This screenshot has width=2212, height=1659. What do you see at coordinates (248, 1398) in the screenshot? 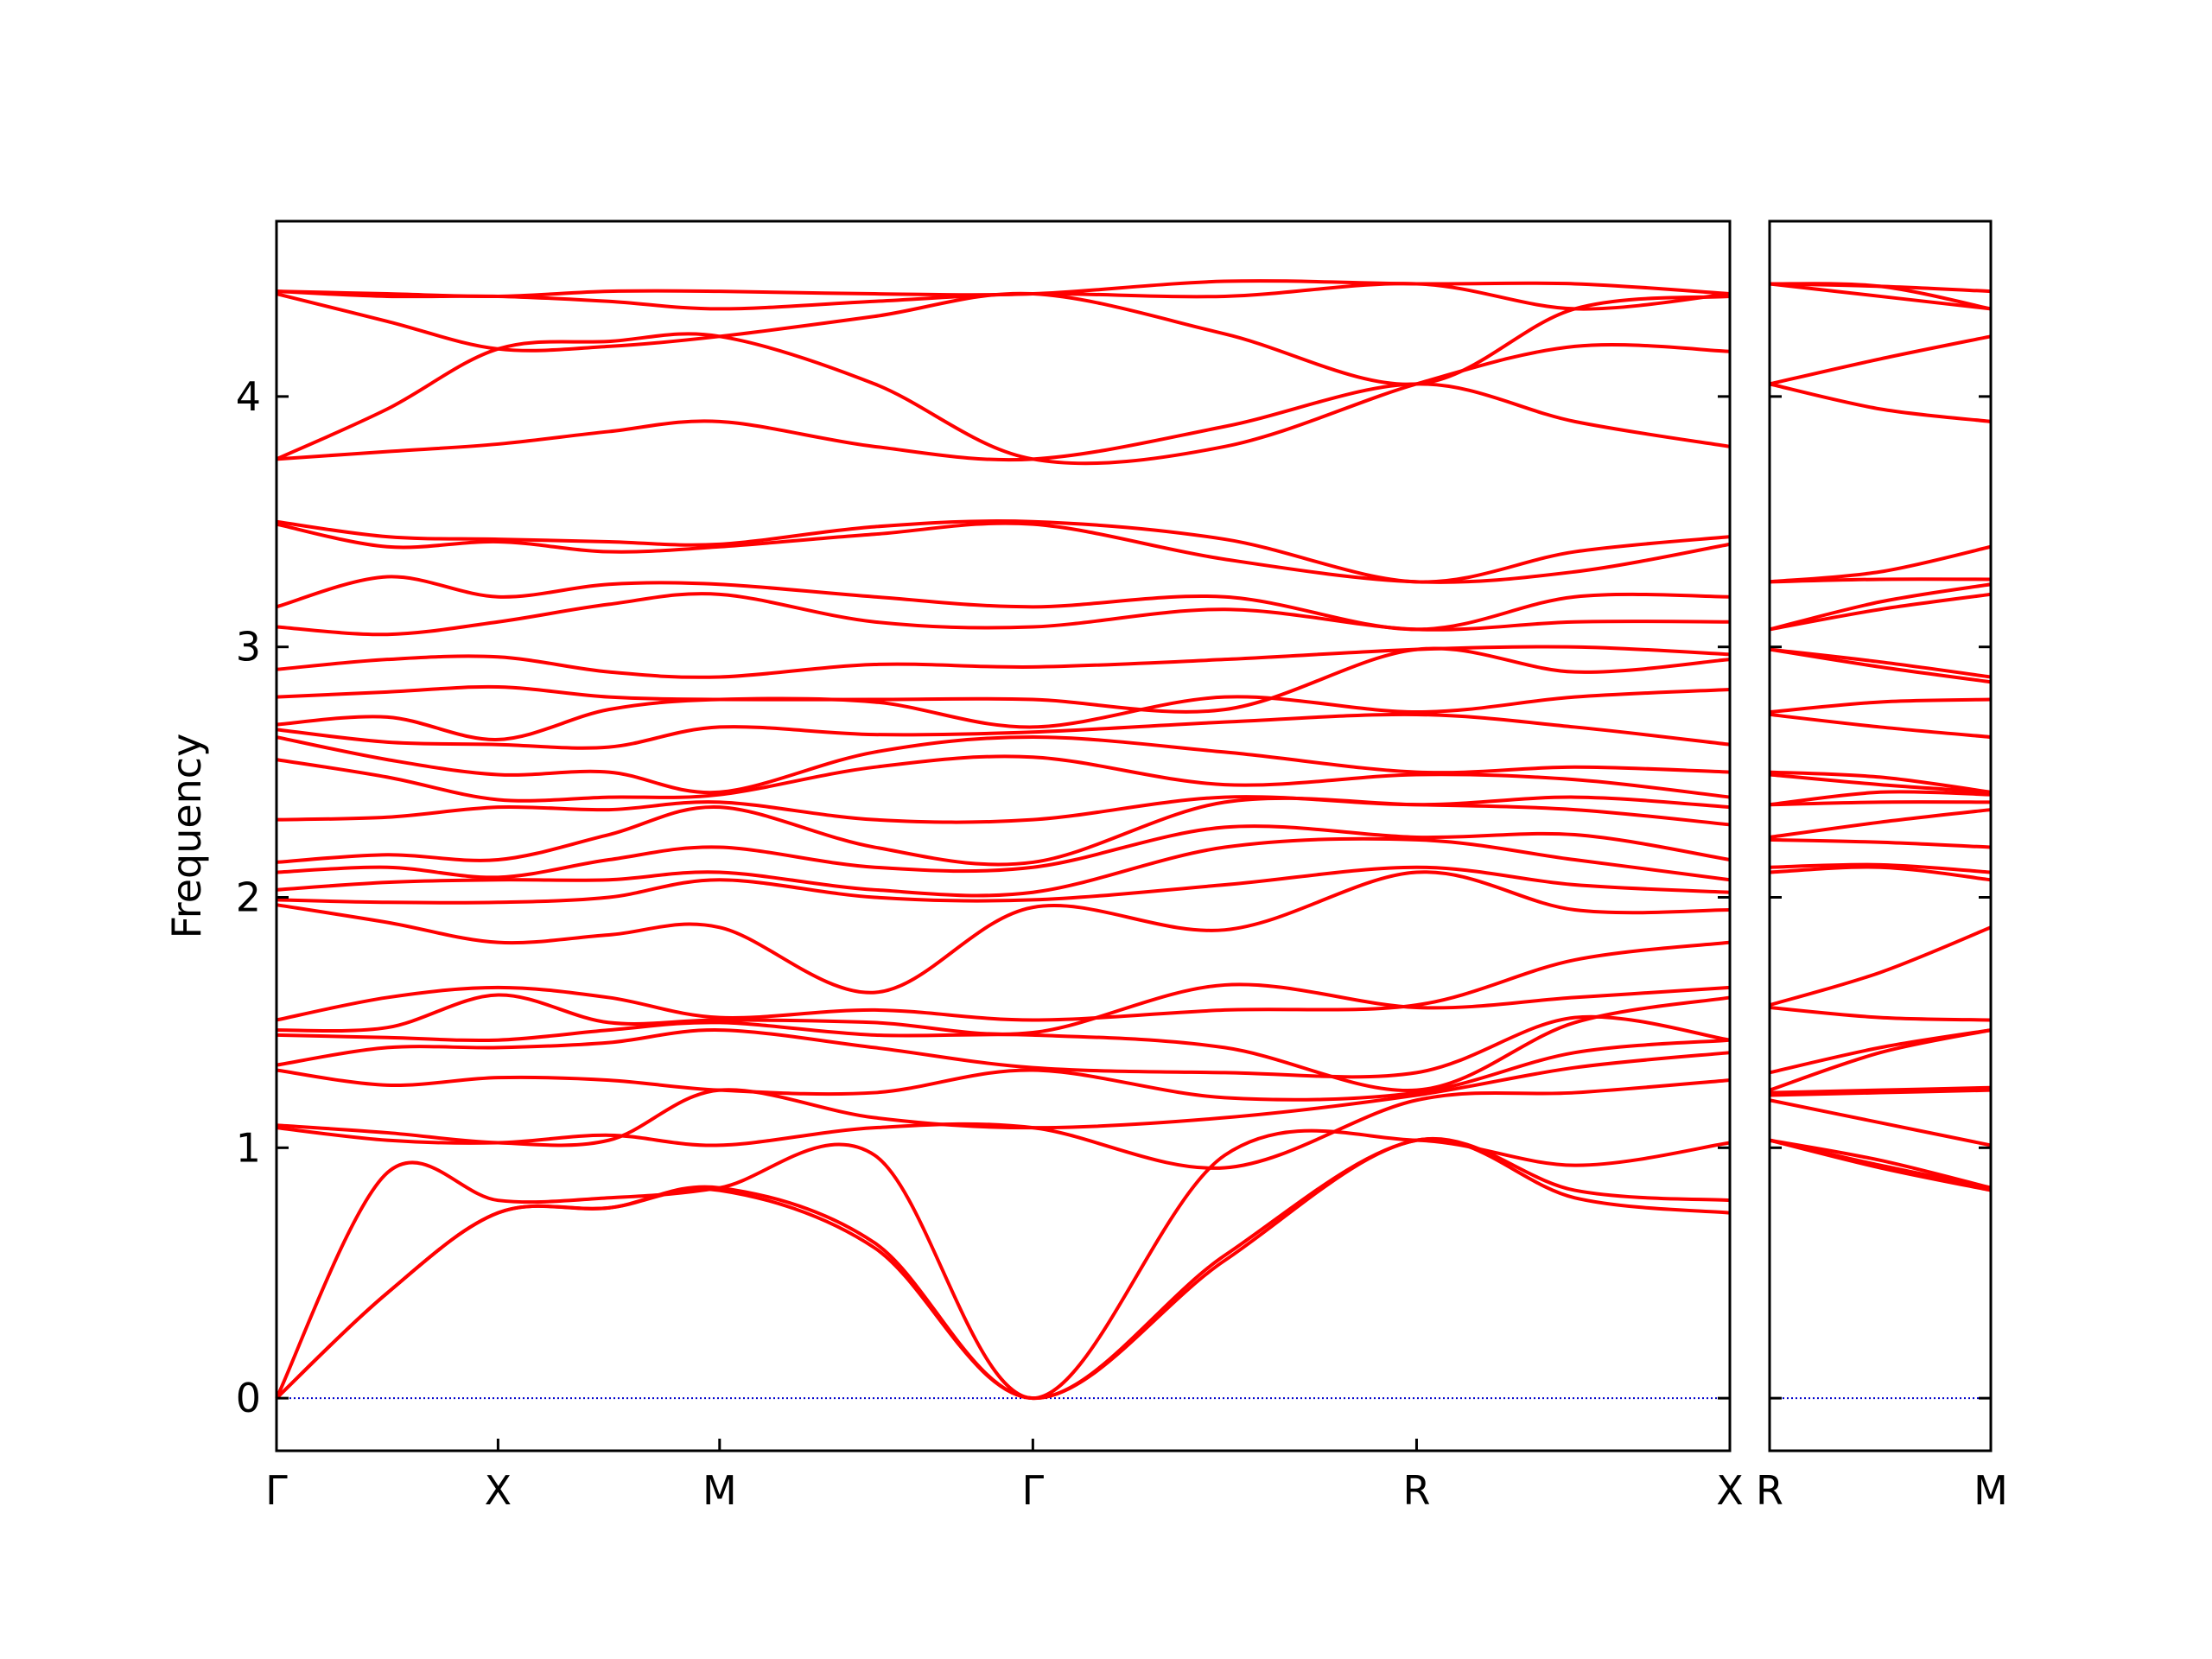
I see `y-tick-label: 0` at bounding box center [248, 1398].